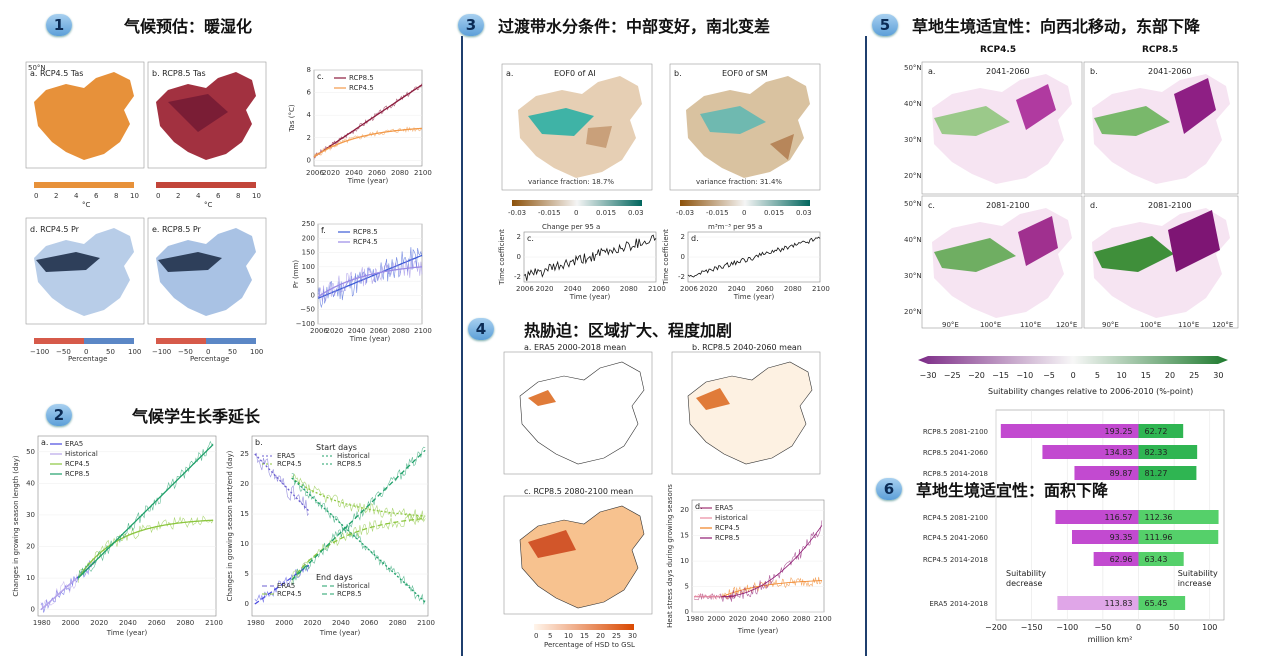 This screenshot has width=1268, height=656. What do you see at coordinates (716, 619) in the screenshot?
I see `x-tick-label: 2000` at bounding box center [716, 619].